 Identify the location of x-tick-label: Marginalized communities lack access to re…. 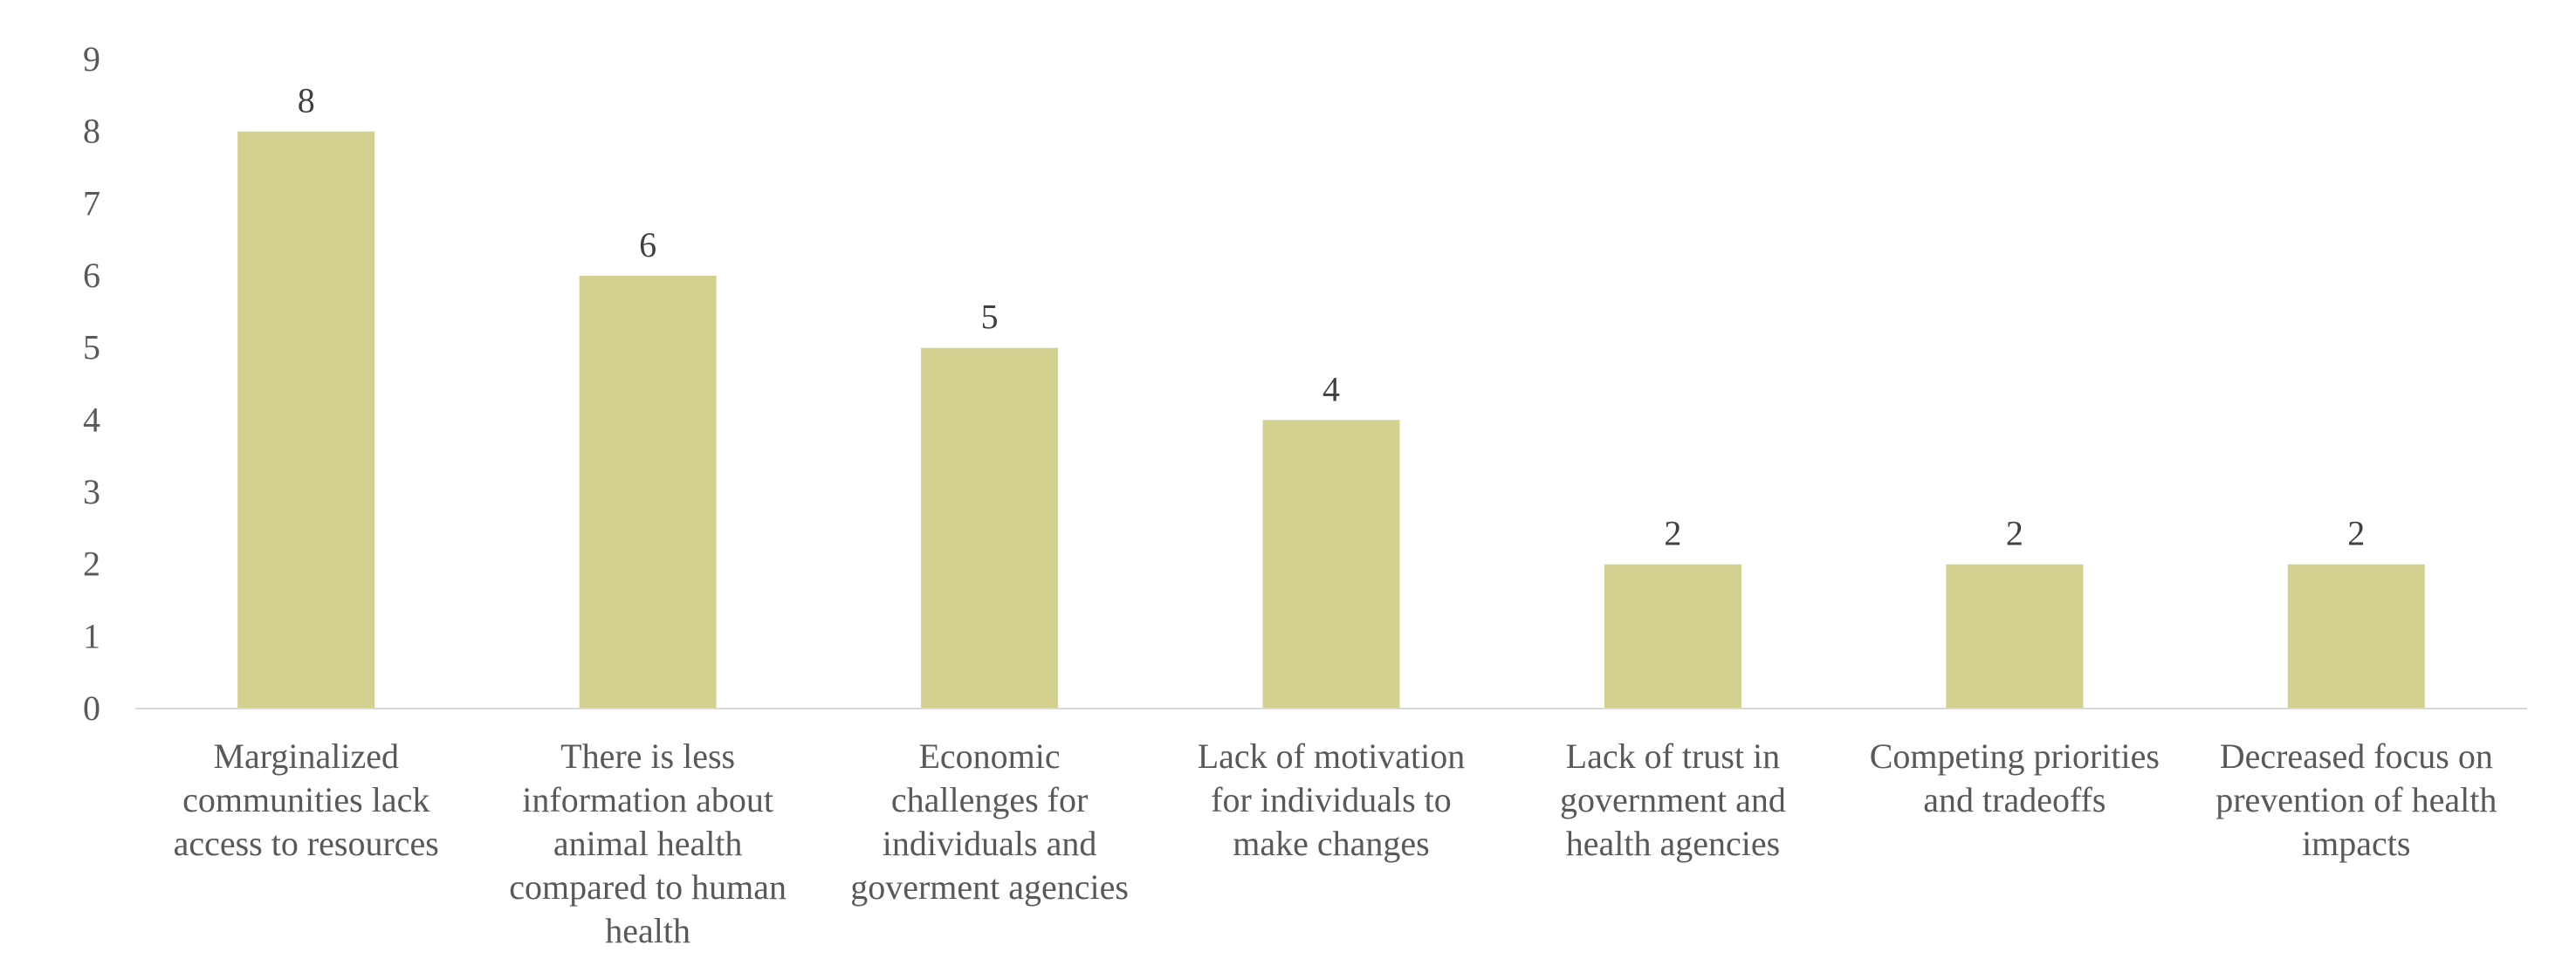
(306, 800).